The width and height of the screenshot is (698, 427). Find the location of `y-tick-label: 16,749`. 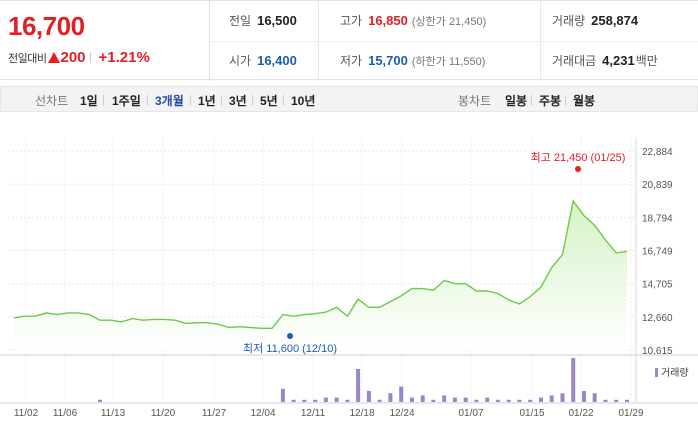

y-tick-label: 16,749 is located at coordinates (657, 252).